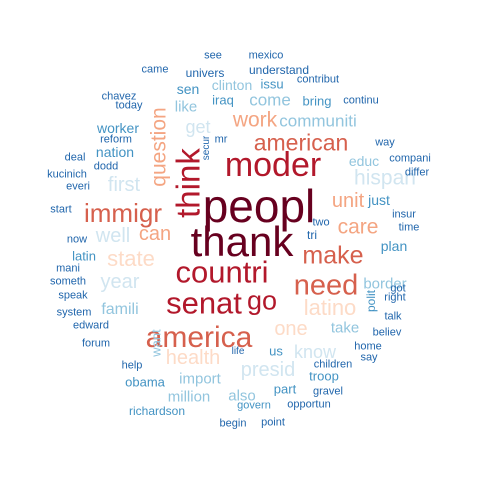 This screenshot has width=480, height=480. I want to click on word: differ, so click(417, 172).